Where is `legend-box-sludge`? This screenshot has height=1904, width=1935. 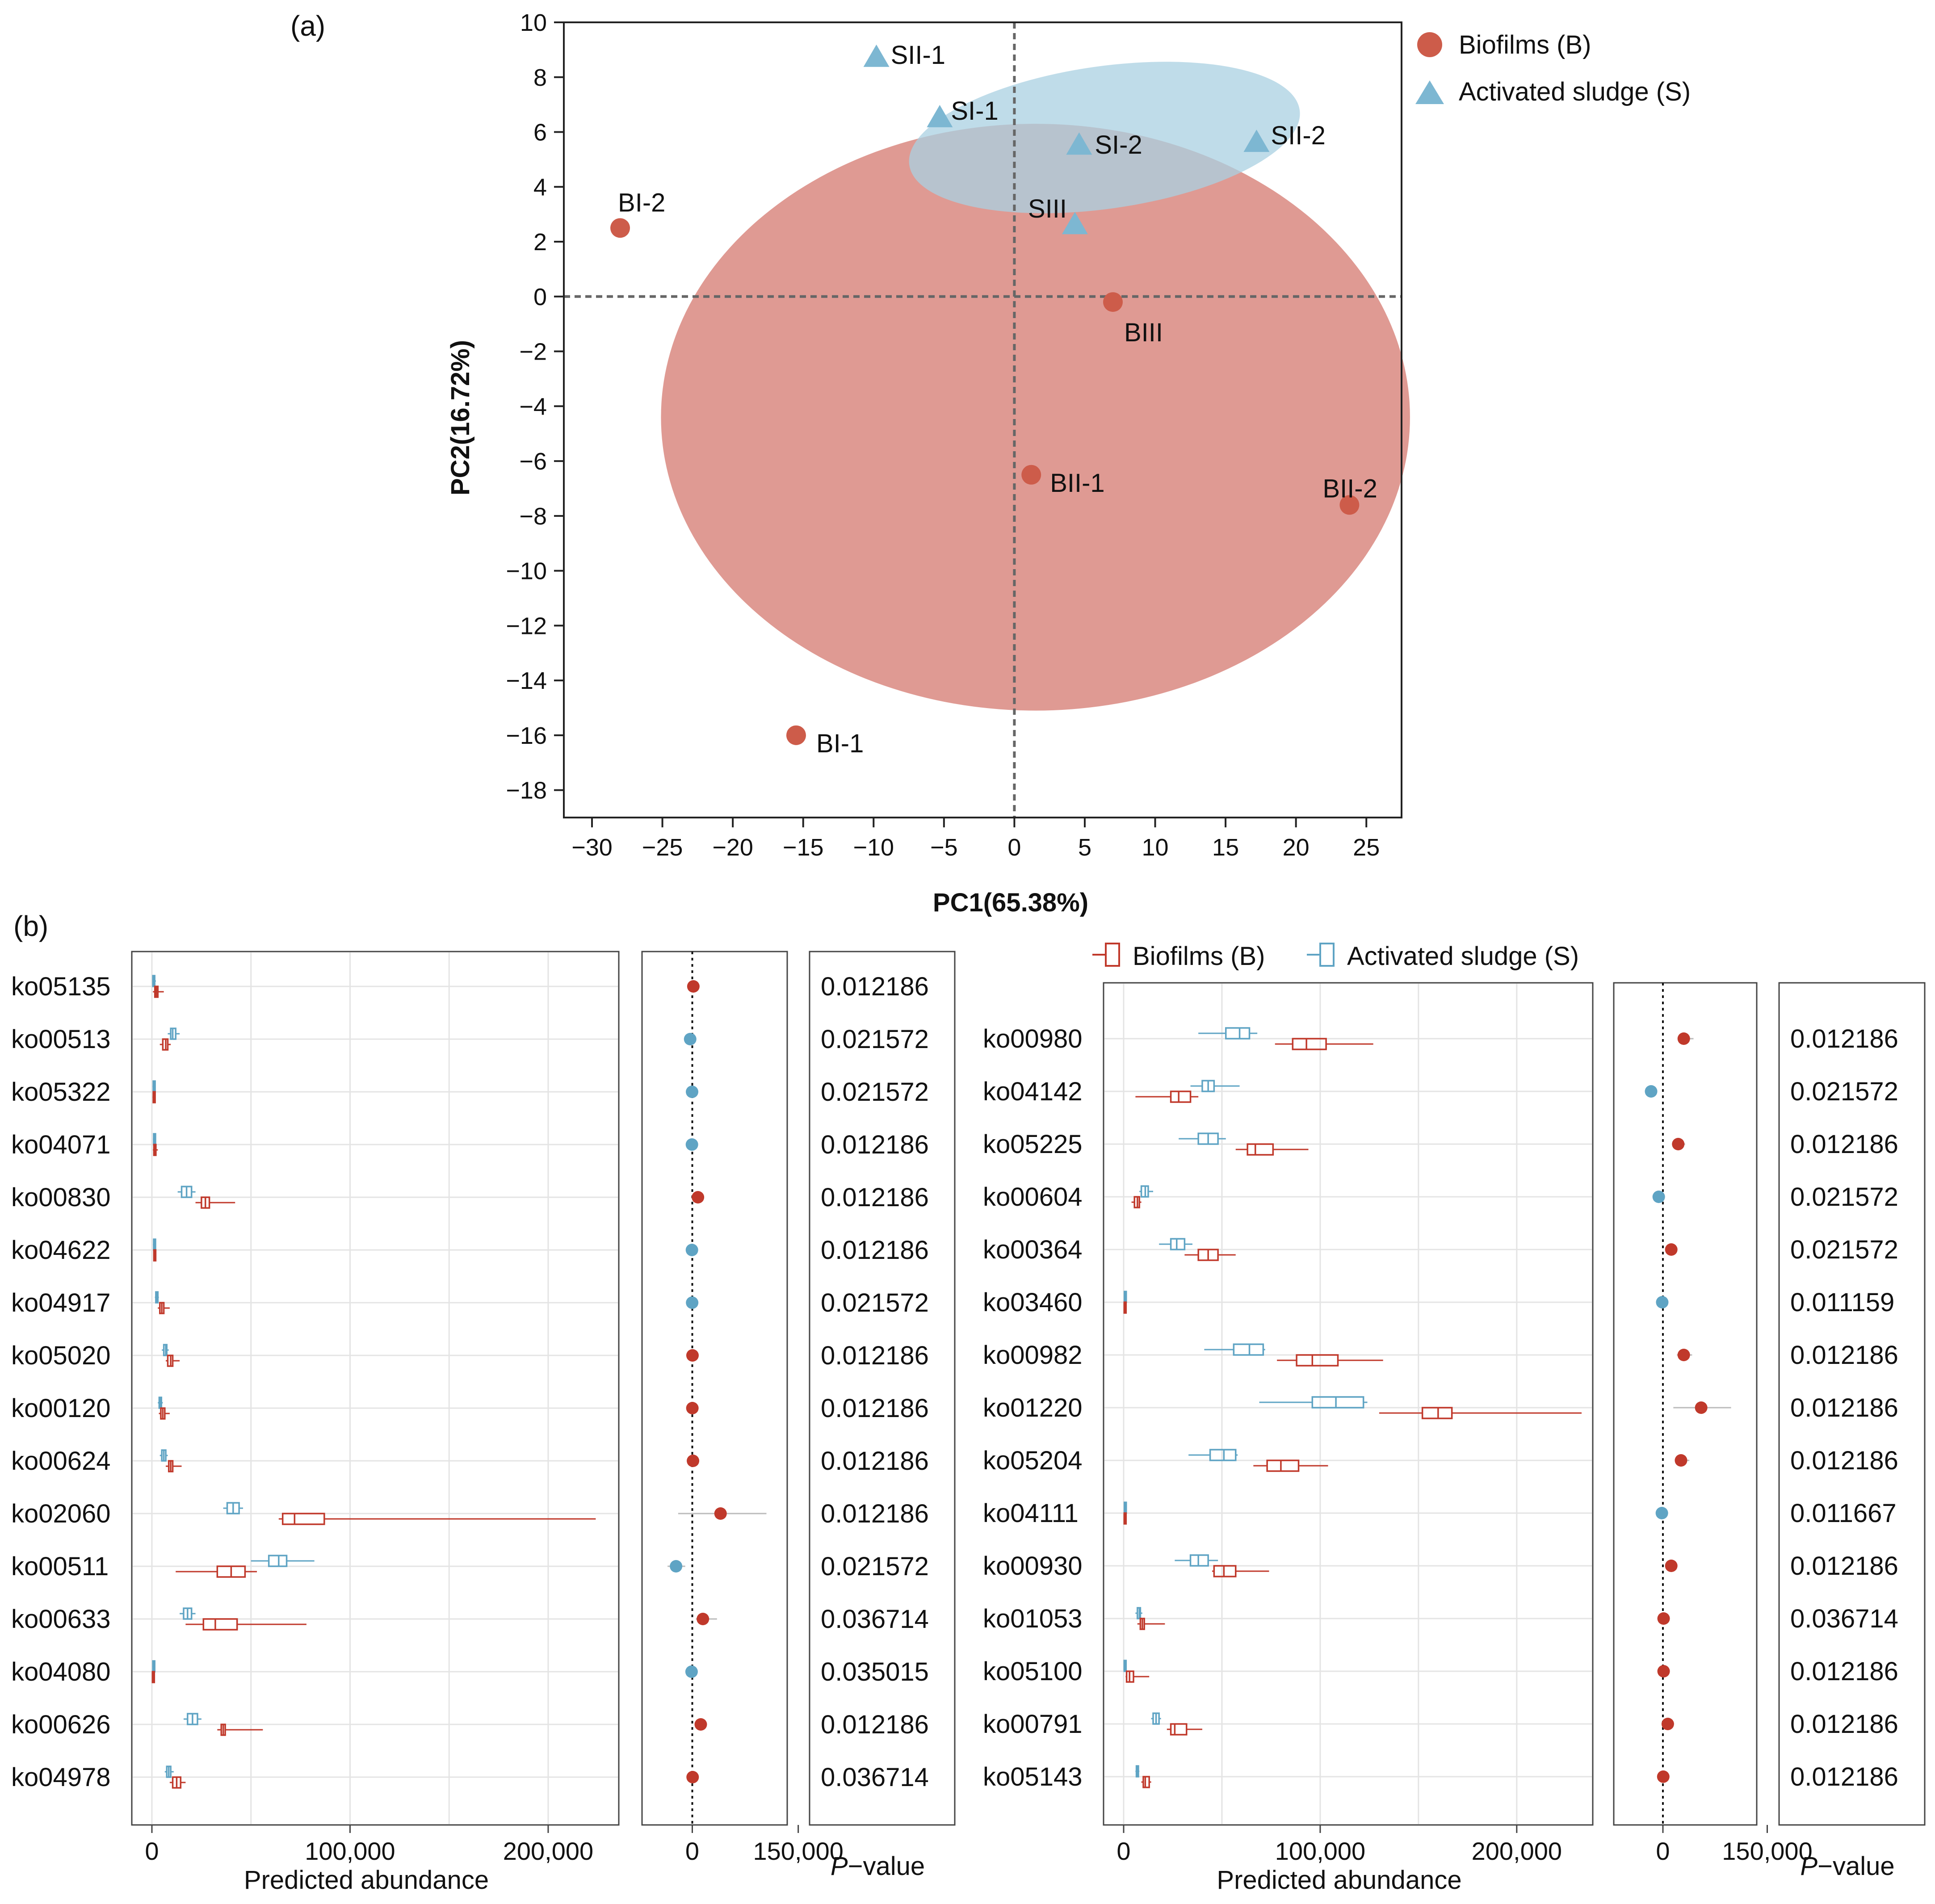 legend-box-sludge is located at coordinates (1327, 955).